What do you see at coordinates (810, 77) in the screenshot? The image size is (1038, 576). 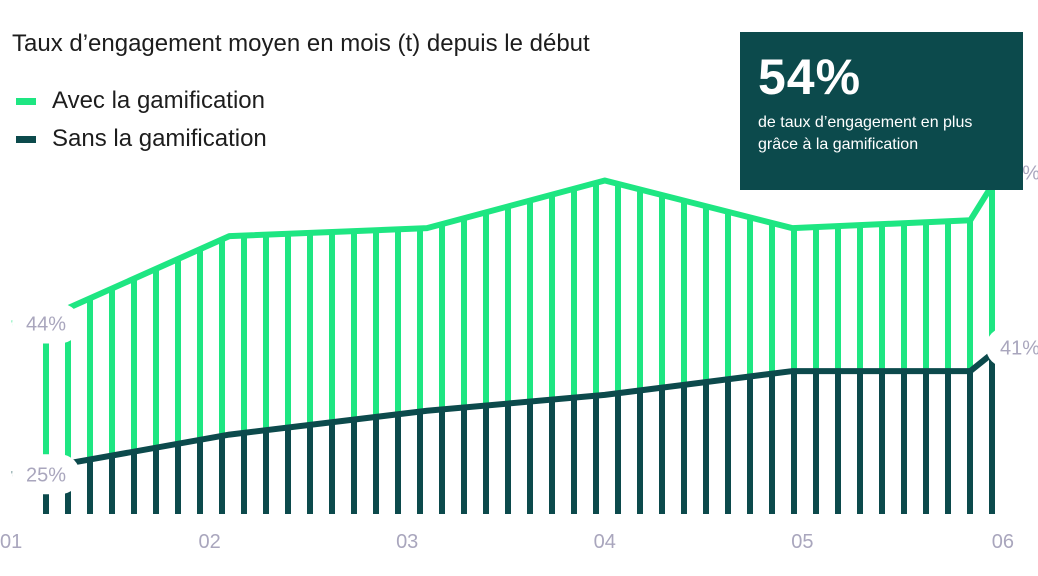 I see `callout-value: 54%` at bounding box center [810, 77].